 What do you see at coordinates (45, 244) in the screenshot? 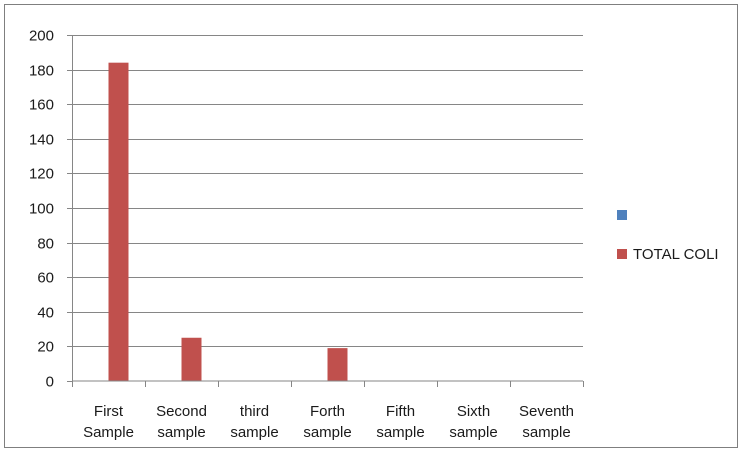
I see `y-tick-label: 80` at bounding box center [45, 244].